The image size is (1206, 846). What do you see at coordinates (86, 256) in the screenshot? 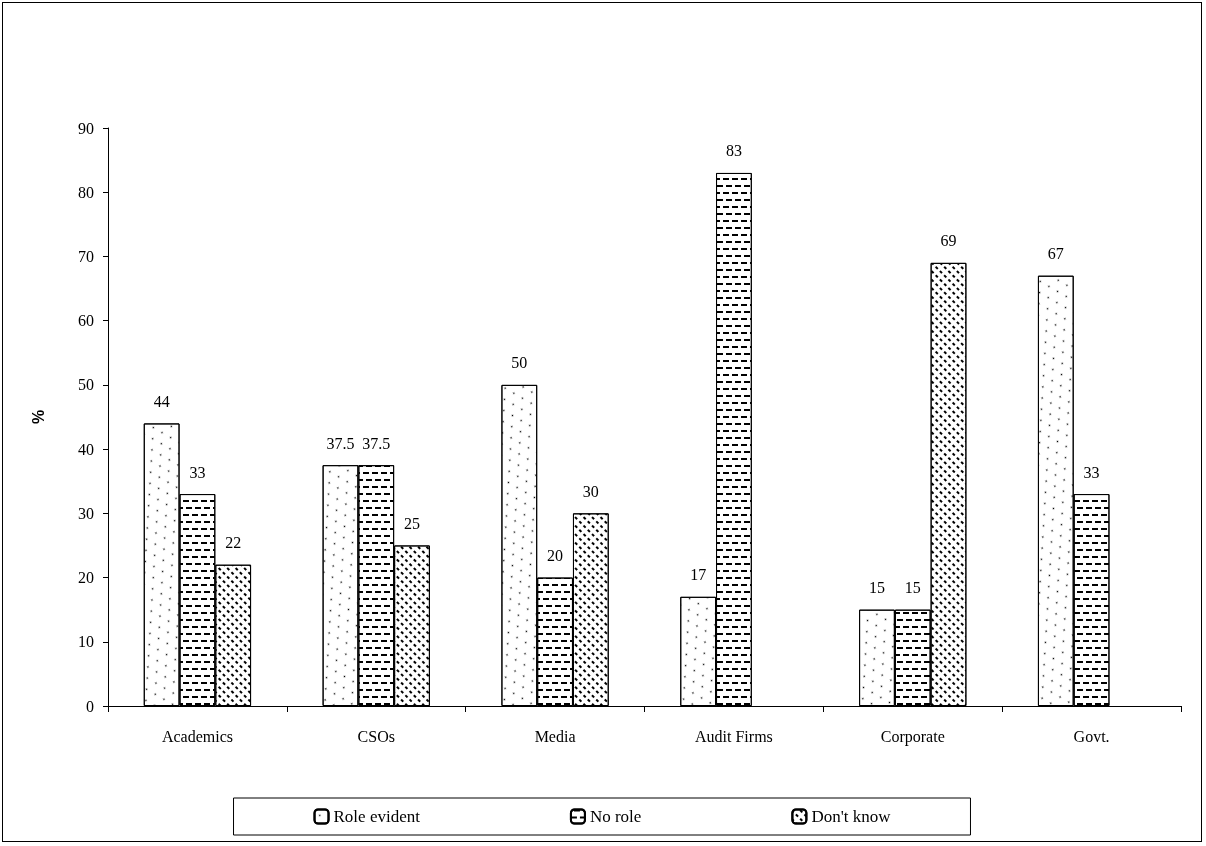
I see `y-tick-label: 70` at bounding box center [86, 256].